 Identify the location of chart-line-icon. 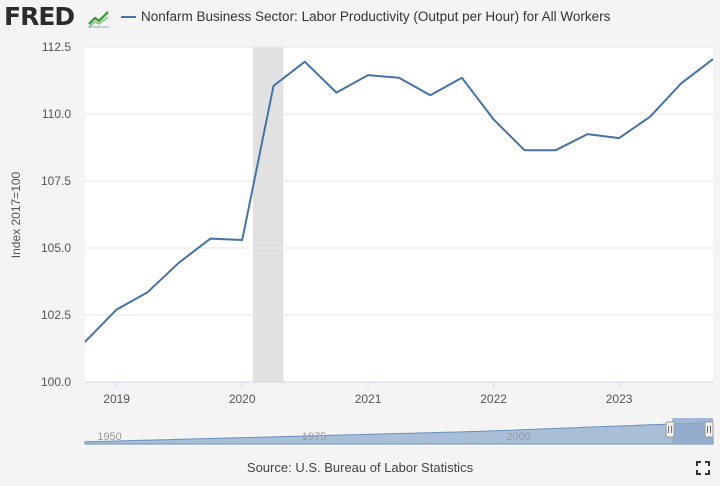
(99, 18).